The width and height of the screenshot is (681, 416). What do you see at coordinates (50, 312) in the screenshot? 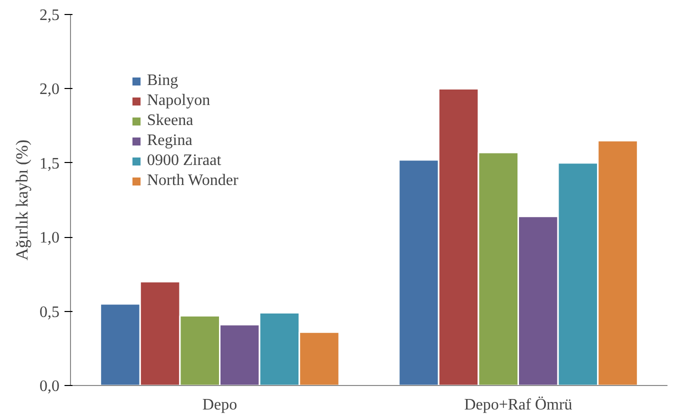
I see `y-tick-label: 0,5` at bounding box center [50, 312].